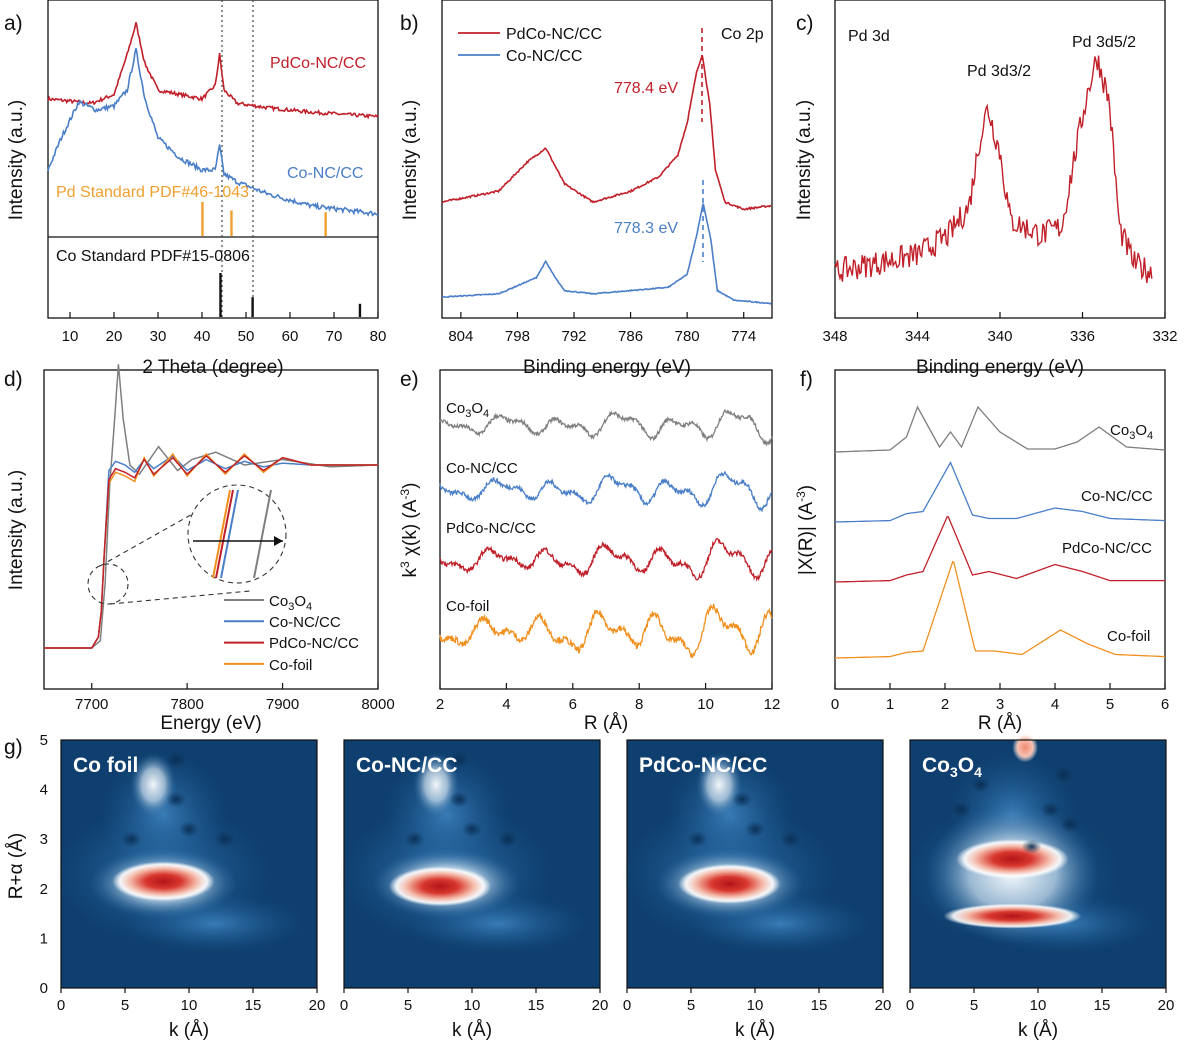  Describe the element at coordinates (318, 63) in the screenshot. I see `label-pdco-nc-cc: PdCo-NC/CC` at that location.